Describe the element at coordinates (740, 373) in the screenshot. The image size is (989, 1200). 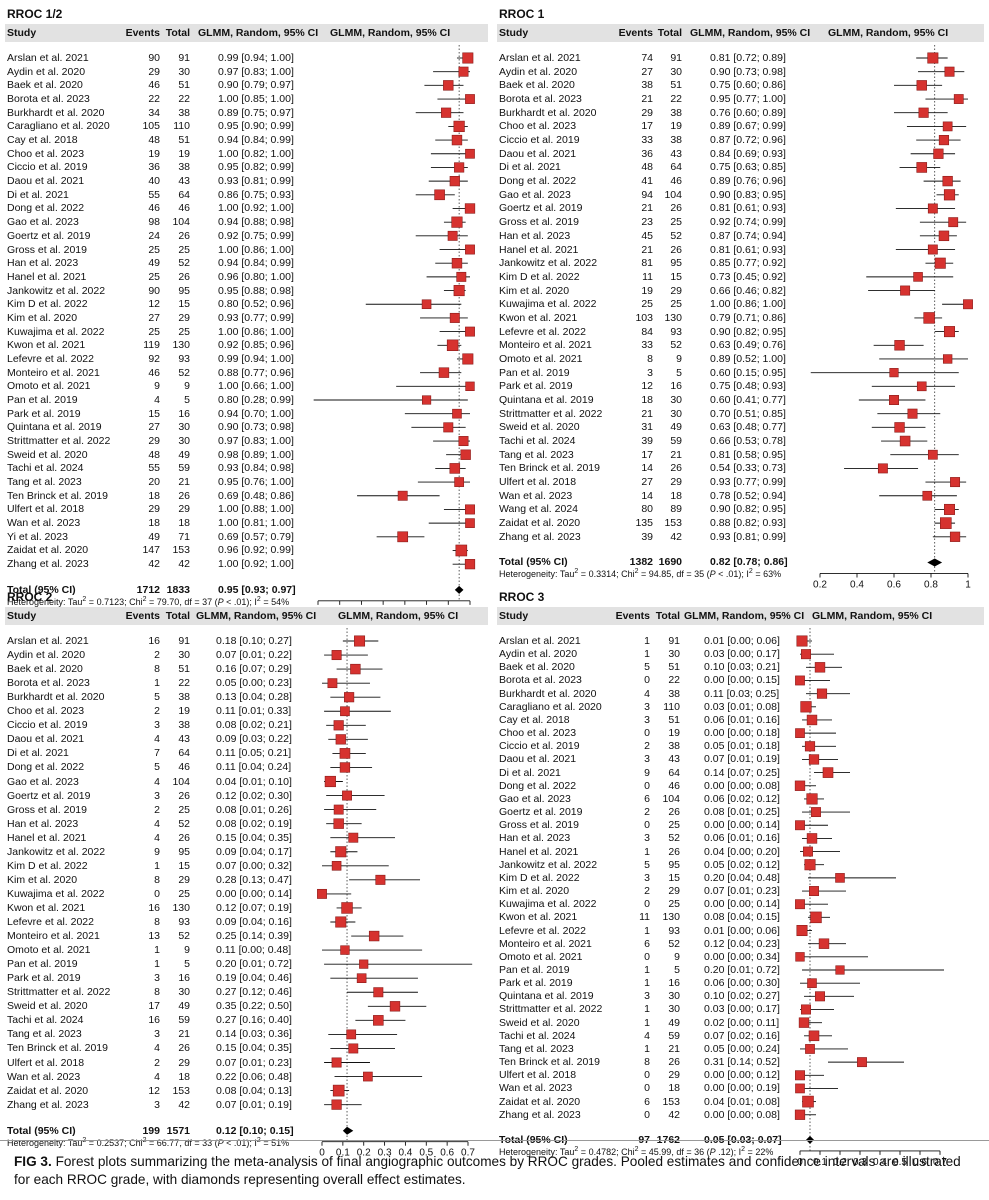
I see `study-row: Pan et al. 2019 3 5 0.60 [0.15; 0.95]` at that location.